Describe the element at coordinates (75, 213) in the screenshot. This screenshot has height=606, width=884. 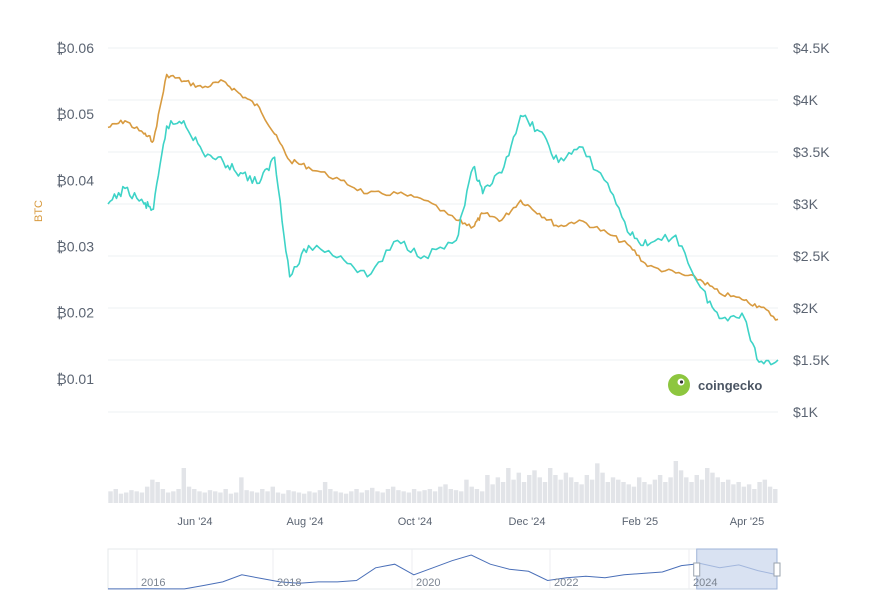
I see `left-axis-ticks: ₿0.06 ₿0.05 ₿0.04 ₿0.03 ₿0.02 ₿0.01` at that location.